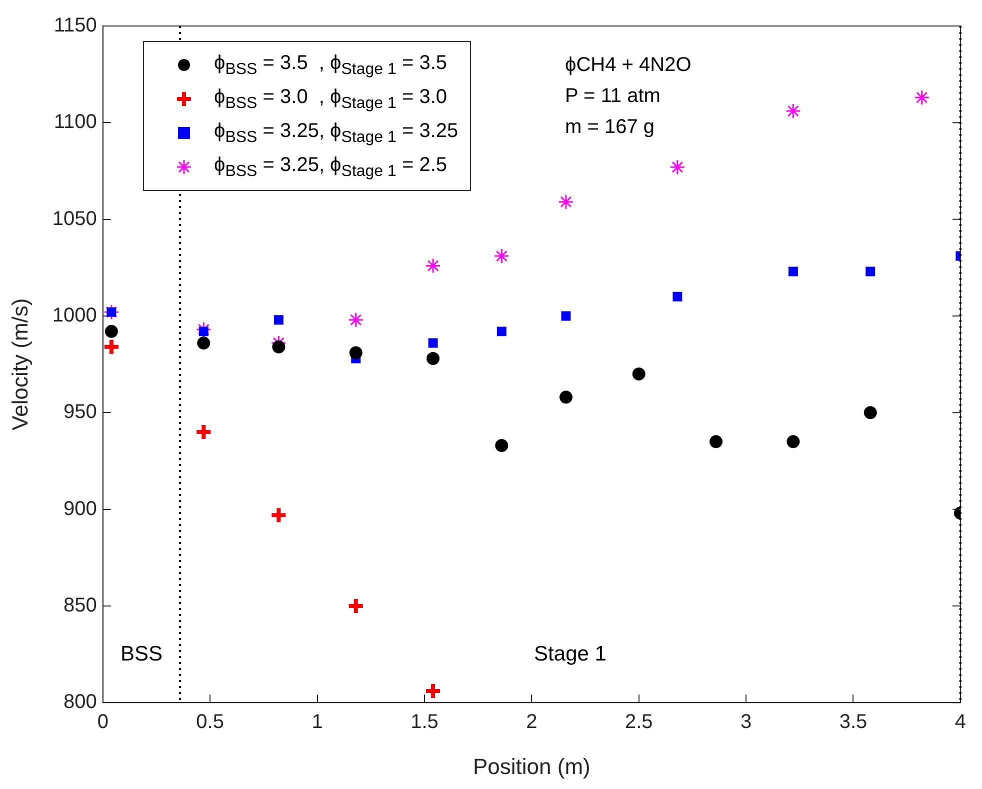 The image size is (982, 789). Describe the element at coordinates (75, 25) in the screenshot. I see `y-tick-label: 1150` at that location.